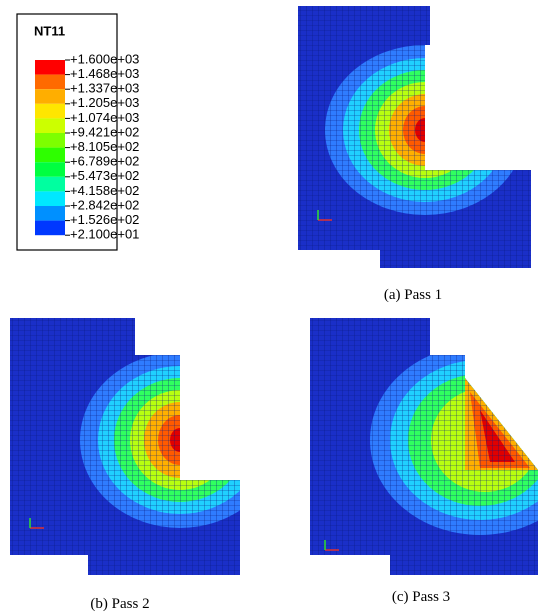 This screenshot has width=542, height=614. Describe the element at coordinates (104, 146) in the screenshot. I see `legend-label: +8.105e+02` at that location.